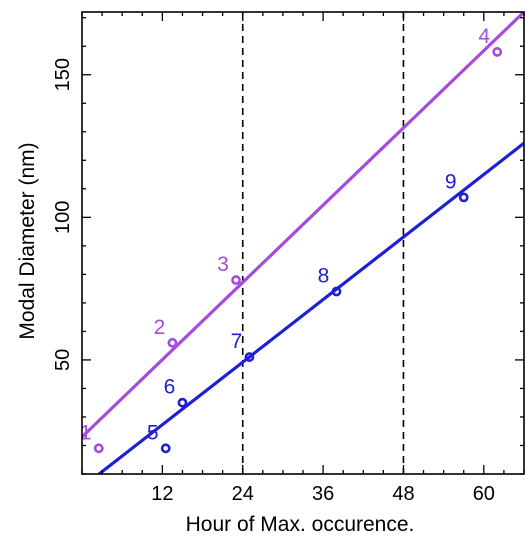 The image size is (525, 542). What do you see at coordinates (223, 264) in the screenshot?
I see `point-label-3: 3` at bounding box center [223, 264].